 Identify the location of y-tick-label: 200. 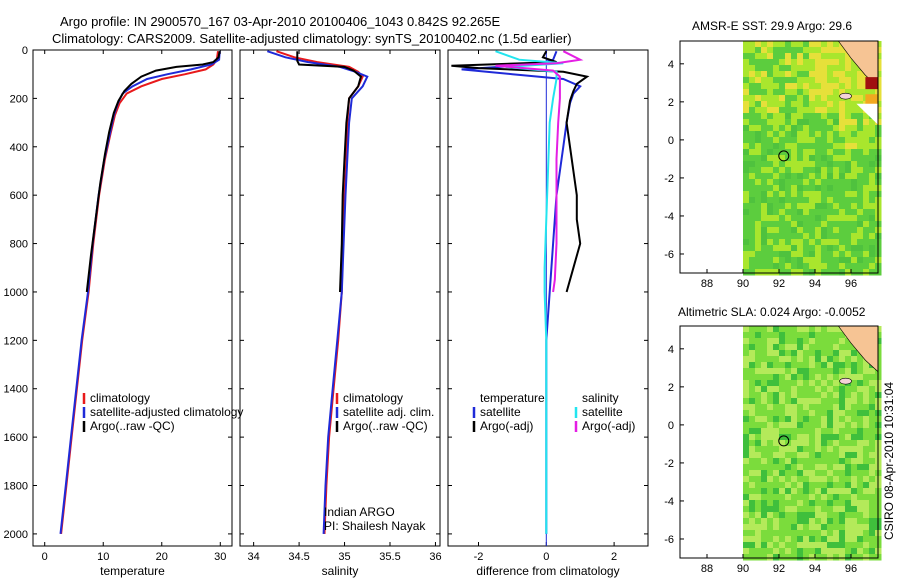
(19, 99).